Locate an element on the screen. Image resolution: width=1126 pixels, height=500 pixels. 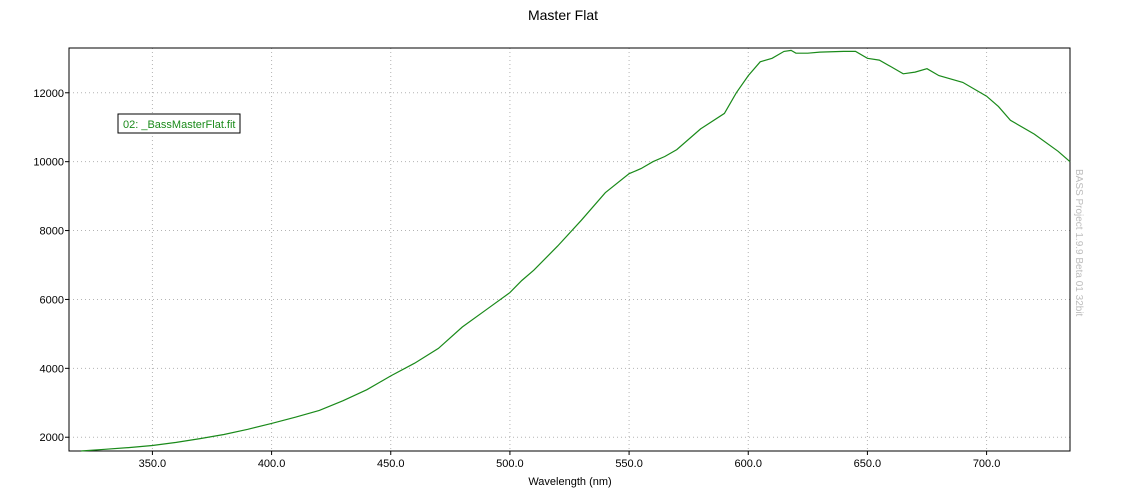
x-tick-label: 450.0 is located at coordinates (391, 464).